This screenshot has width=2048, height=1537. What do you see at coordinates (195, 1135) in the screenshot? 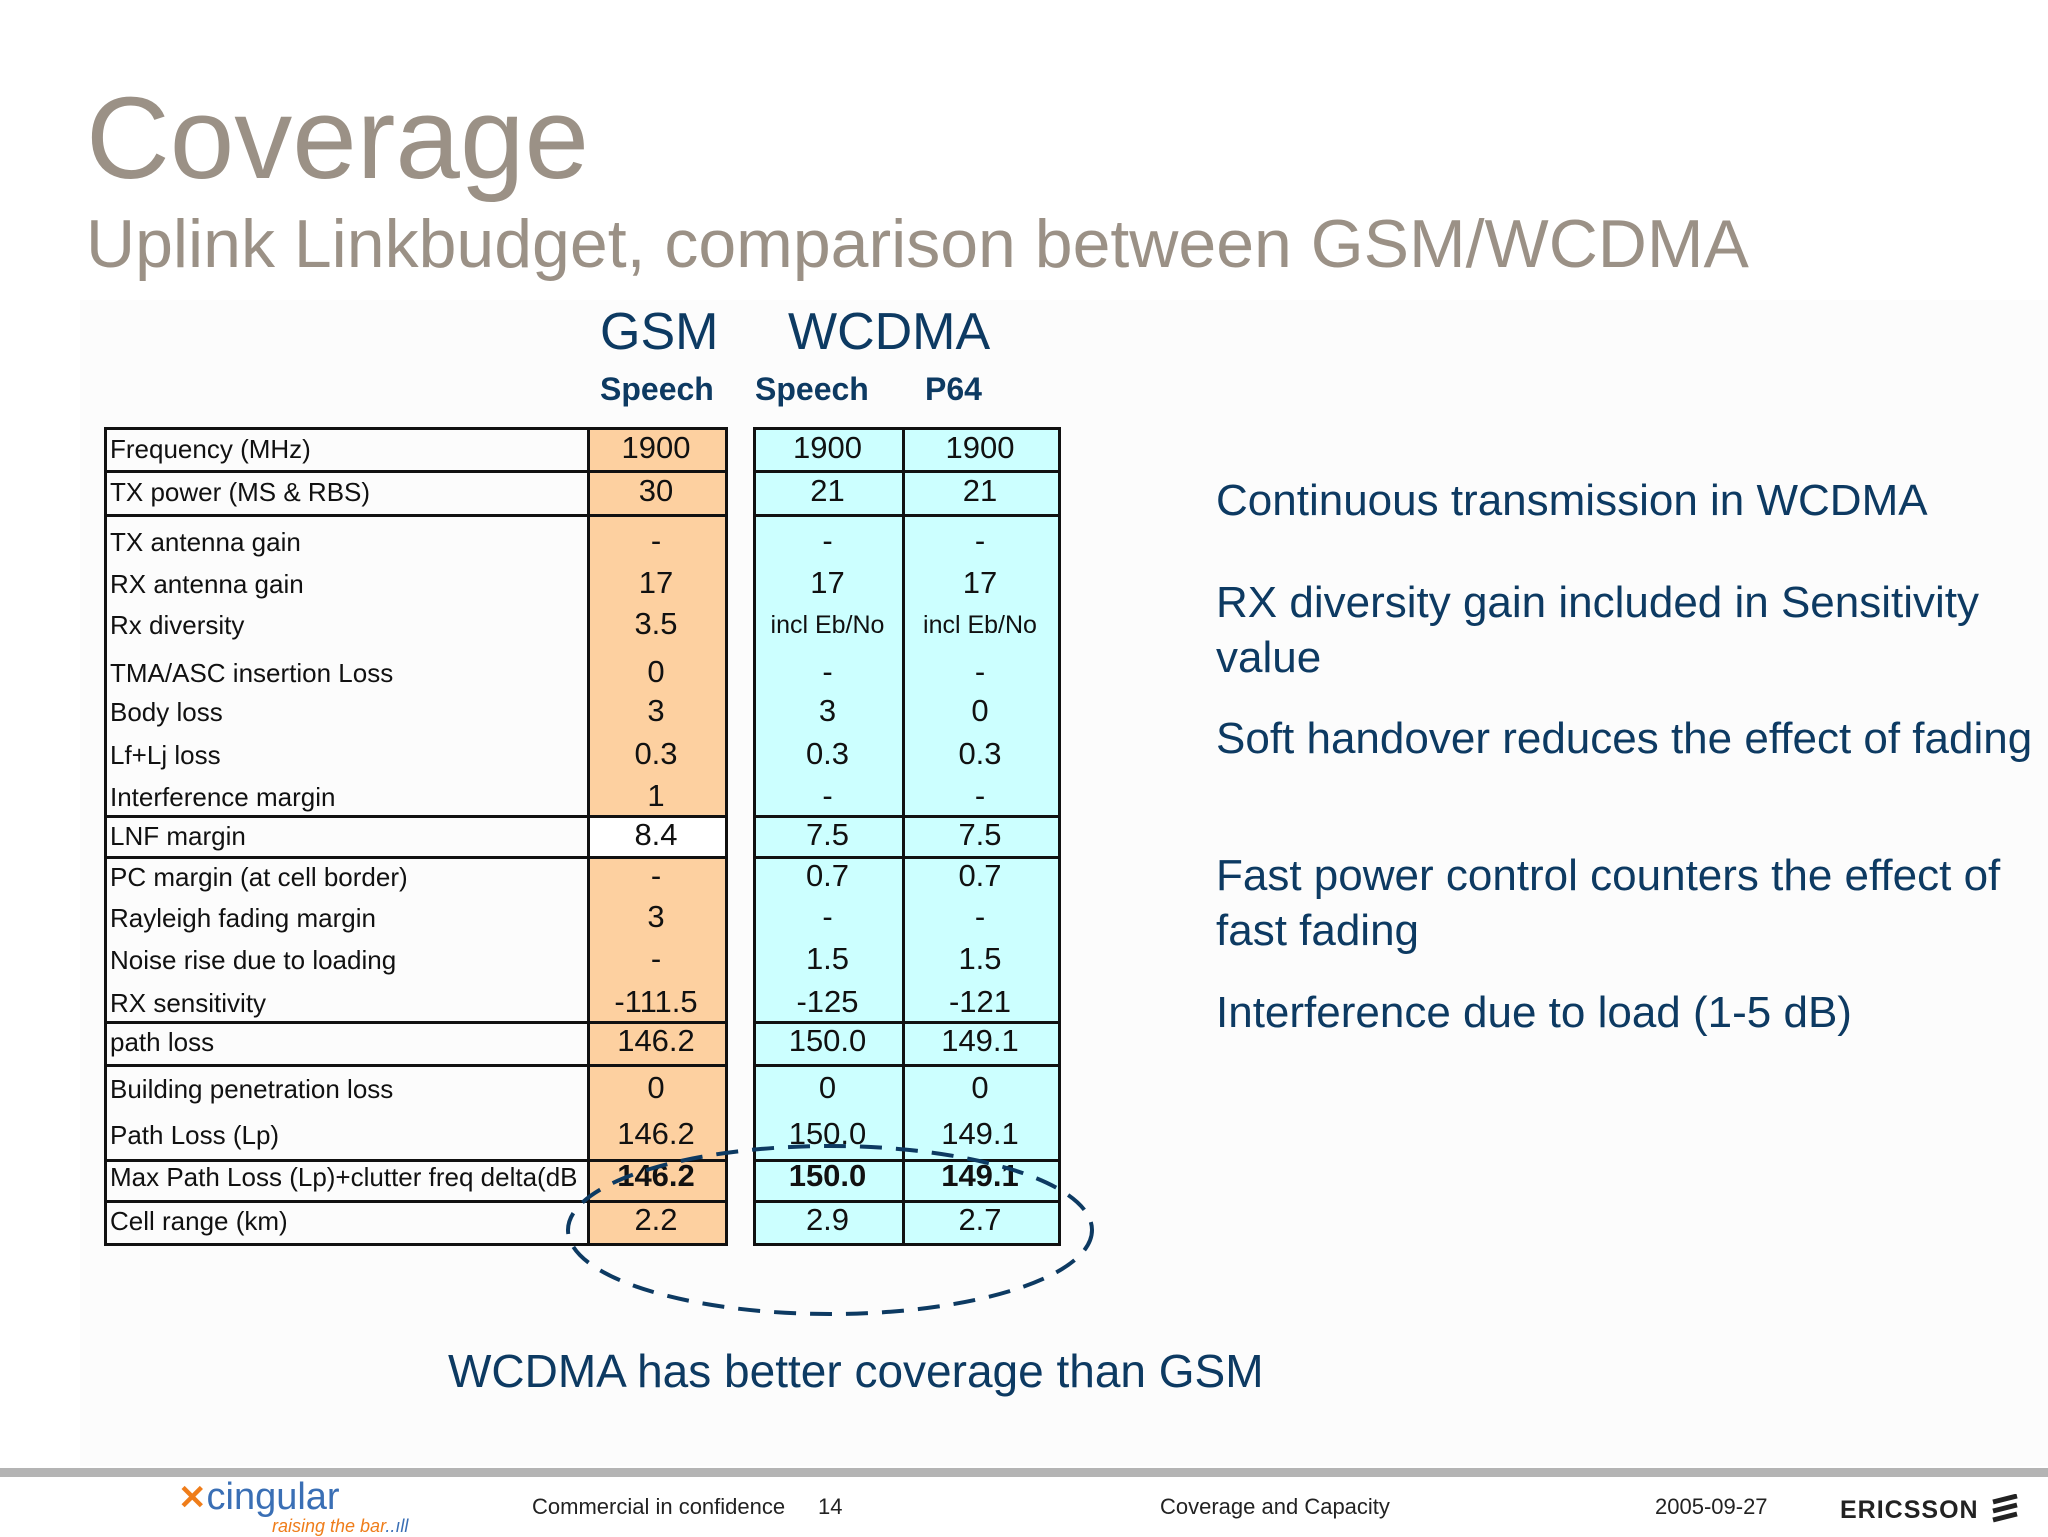
I see `table-row-label: Path Loss (Lp)` at bounding box center [195, 1135].